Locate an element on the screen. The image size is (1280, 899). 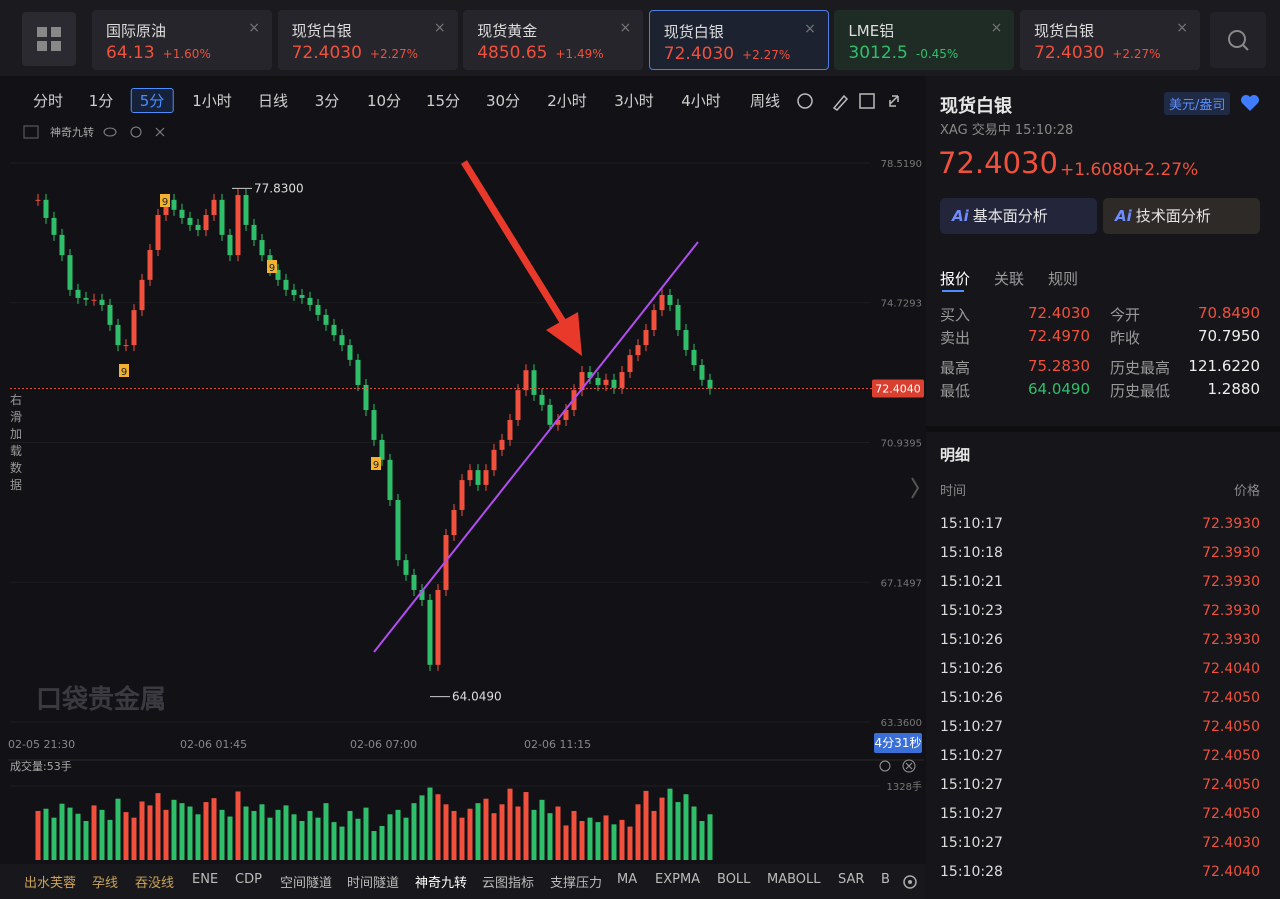
last-price-label: 72.4040 is located at coordinates (898, 388).